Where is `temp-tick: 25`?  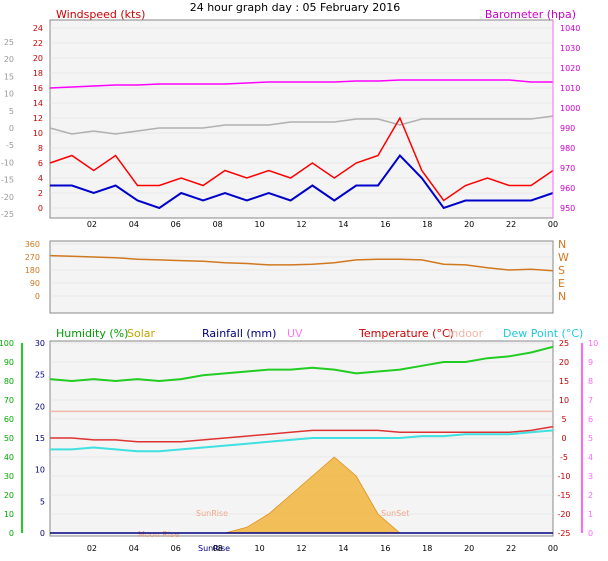
temp-tick: 25 is located at coordinates (564, 343).